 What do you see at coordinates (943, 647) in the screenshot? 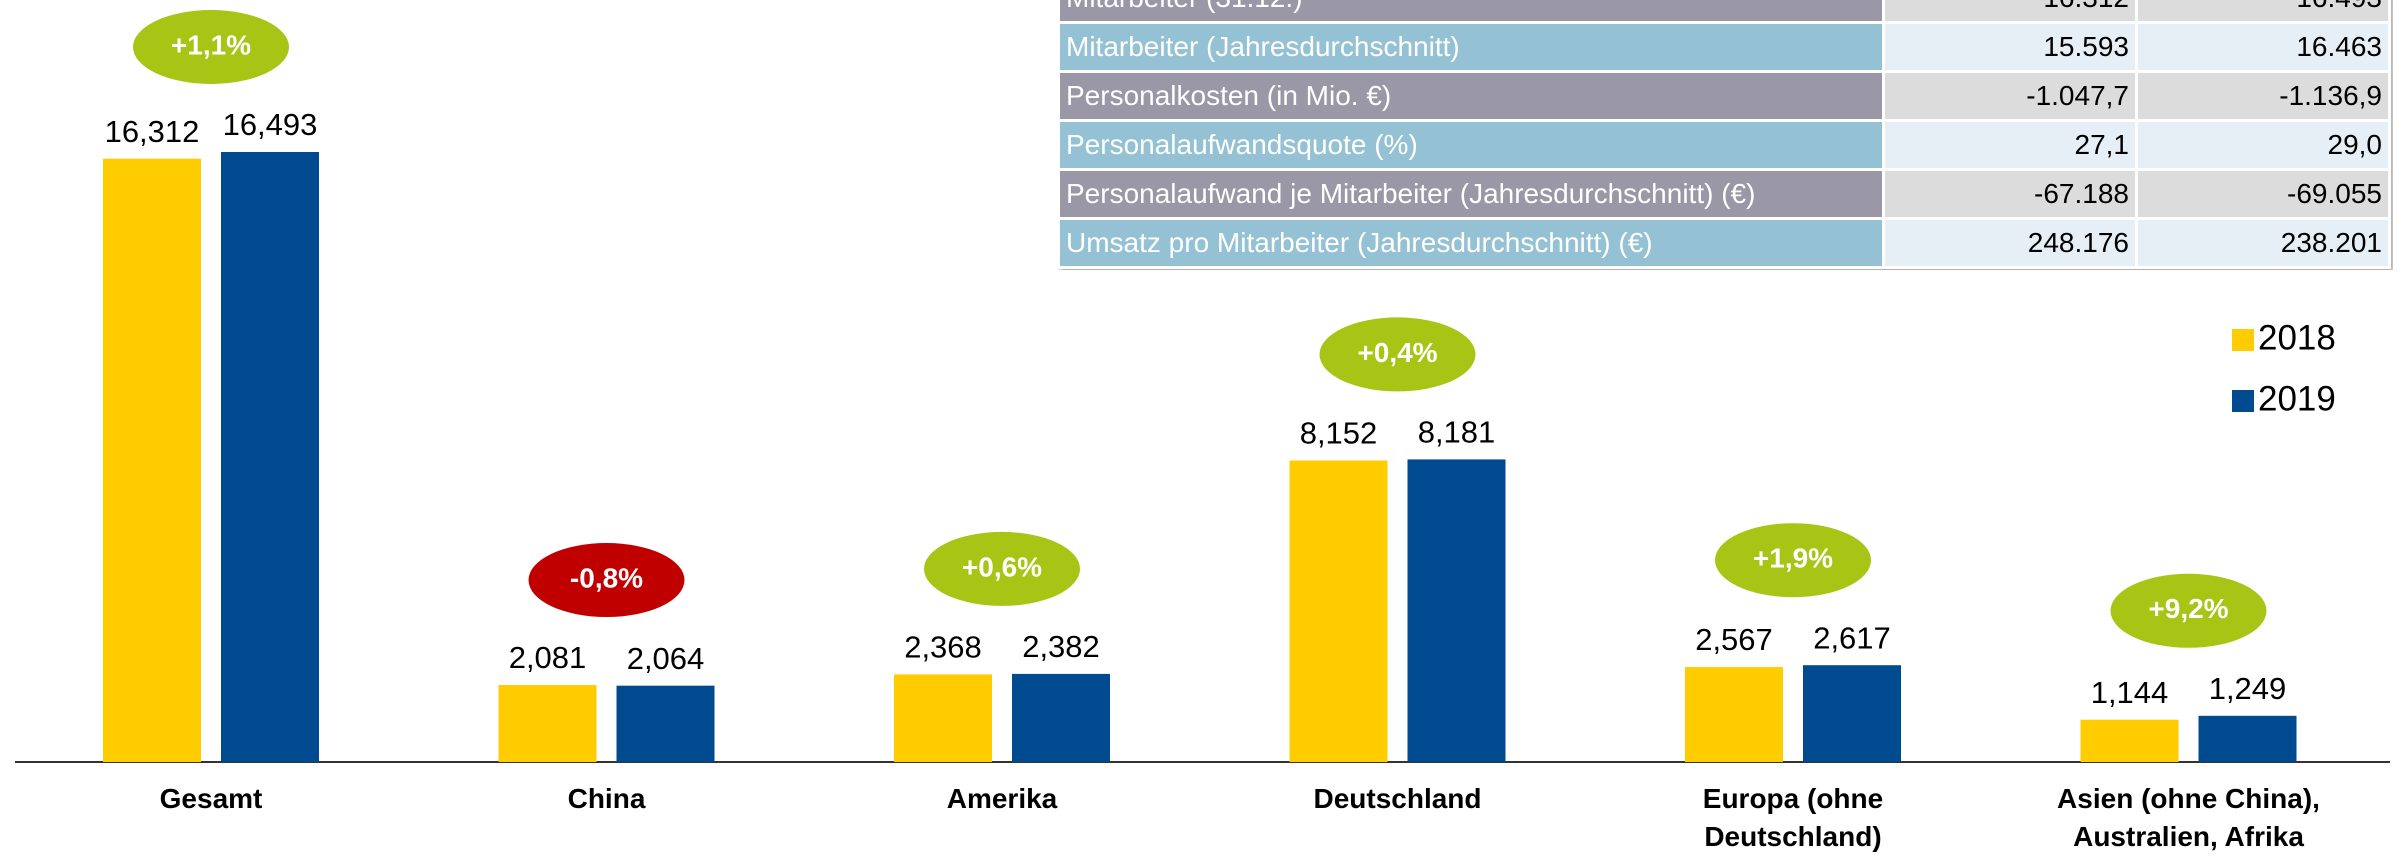
I see `value-label: 2,368` at bounding box center [943, 647].